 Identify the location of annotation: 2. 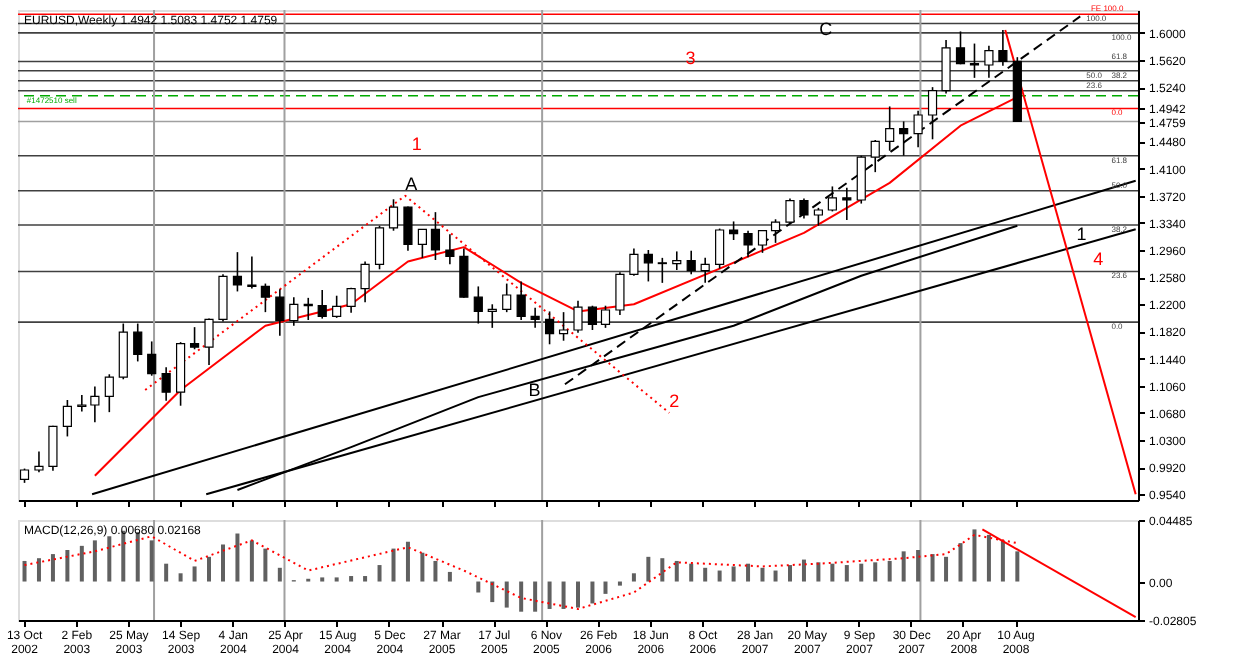
(674, 400).